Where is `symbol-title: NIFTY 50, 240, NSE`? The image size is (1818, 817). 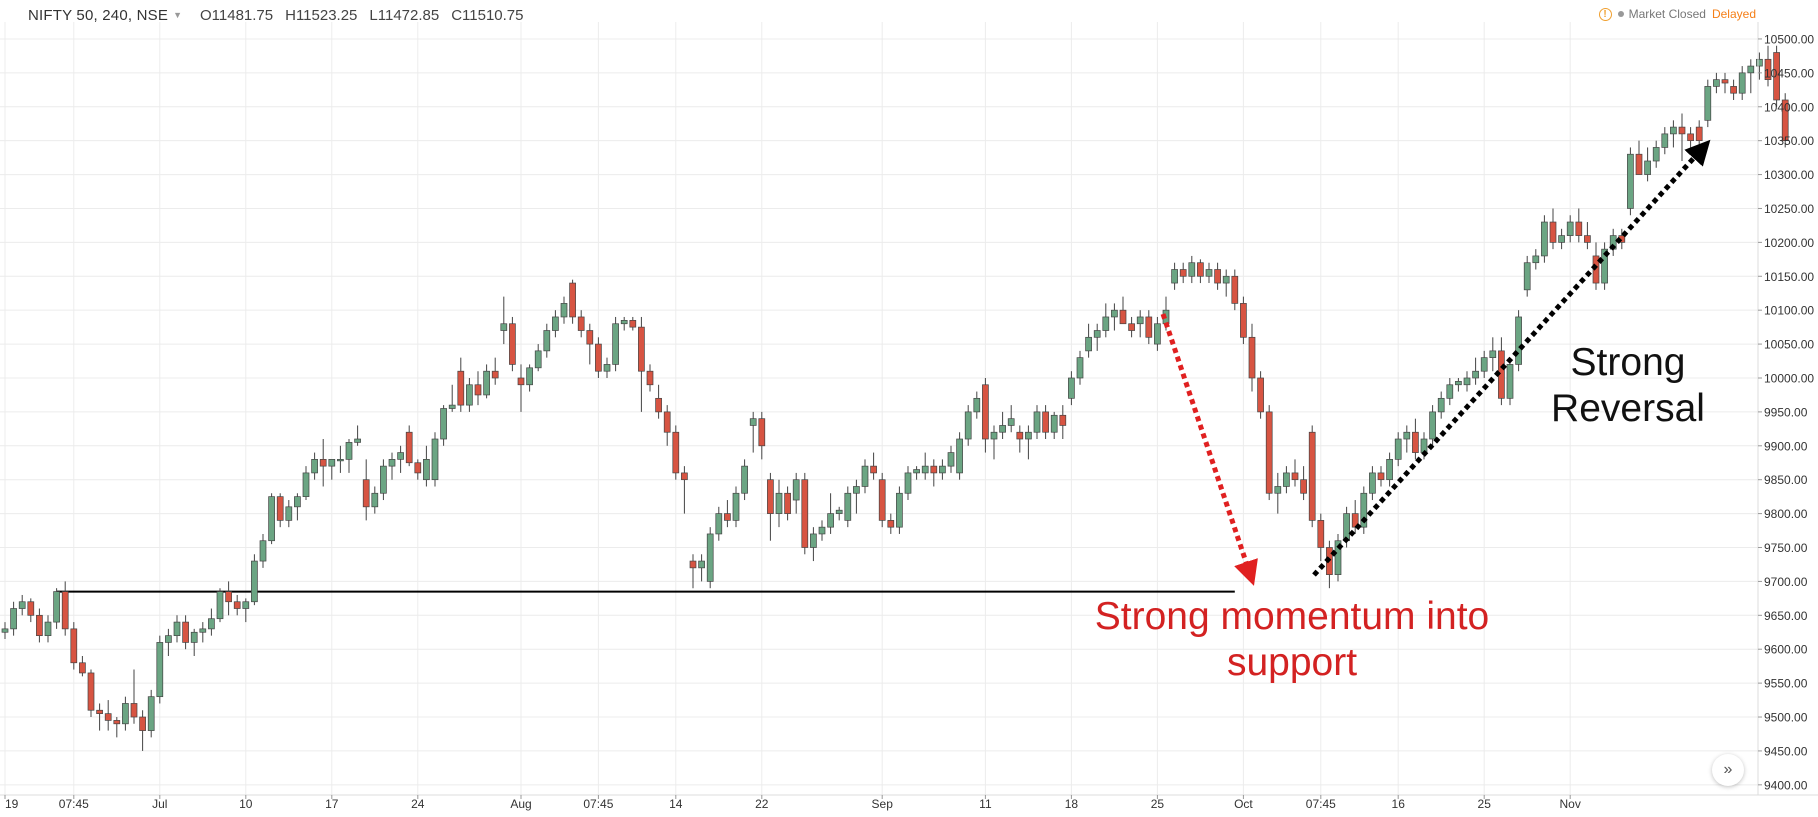
symbol-title: NIFTY 50, 240, NSE is located at coordinates (98, 15).